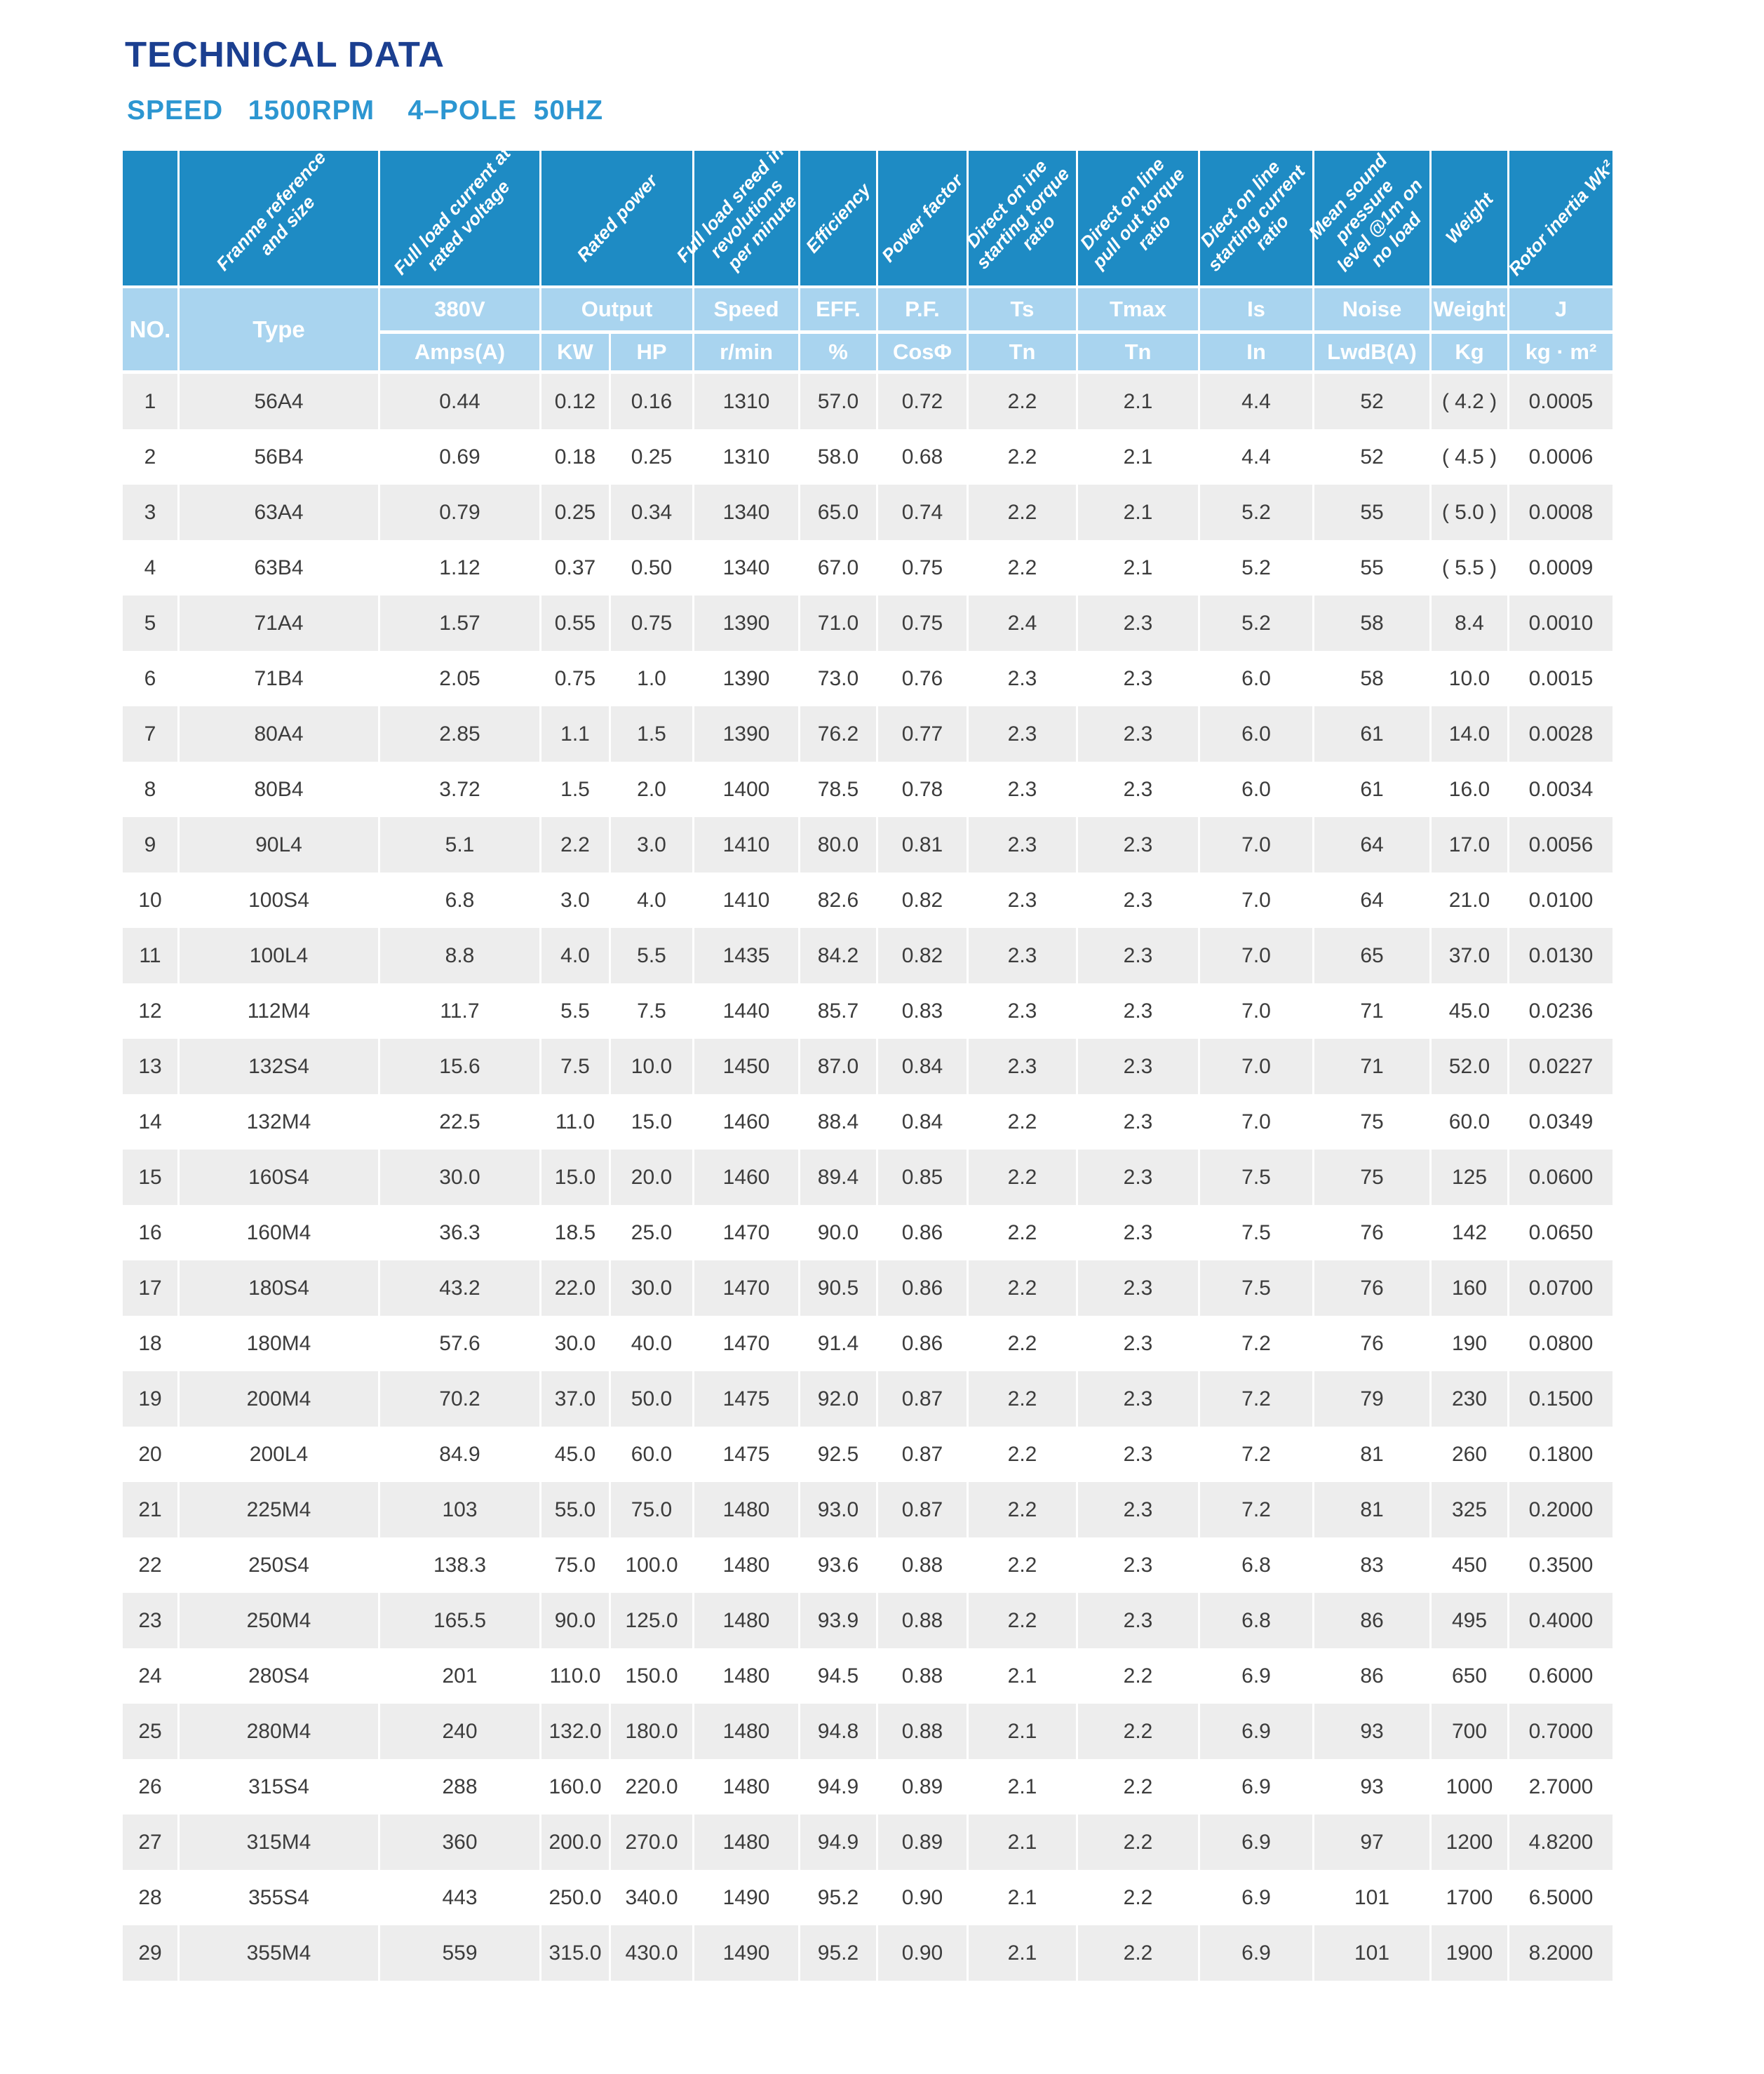 The height and width of the screenshot is (2074, 1764). Describe the element at coordinates (1469, 1565) in the screenshot. I see `cell-weight: 450` at that location.